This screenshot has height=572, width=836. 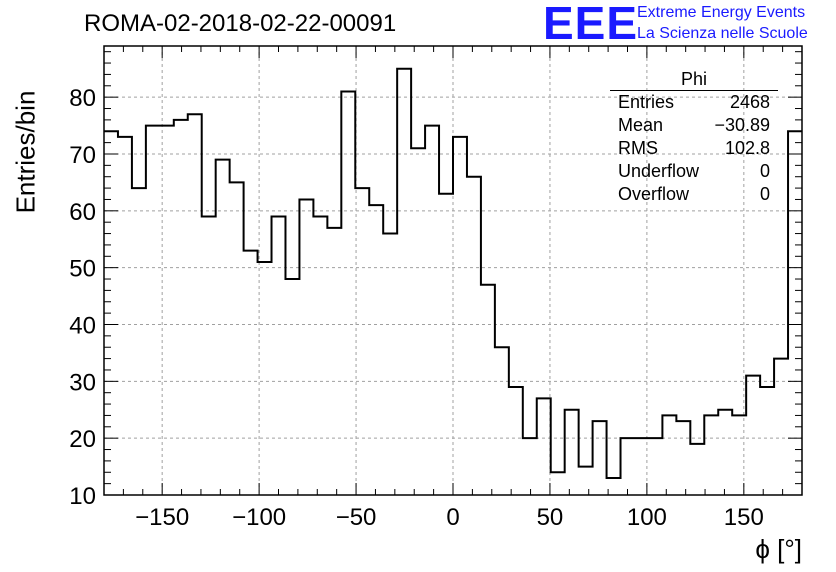 I want to click on stats-label: RMS, so click(x=638, y=148).